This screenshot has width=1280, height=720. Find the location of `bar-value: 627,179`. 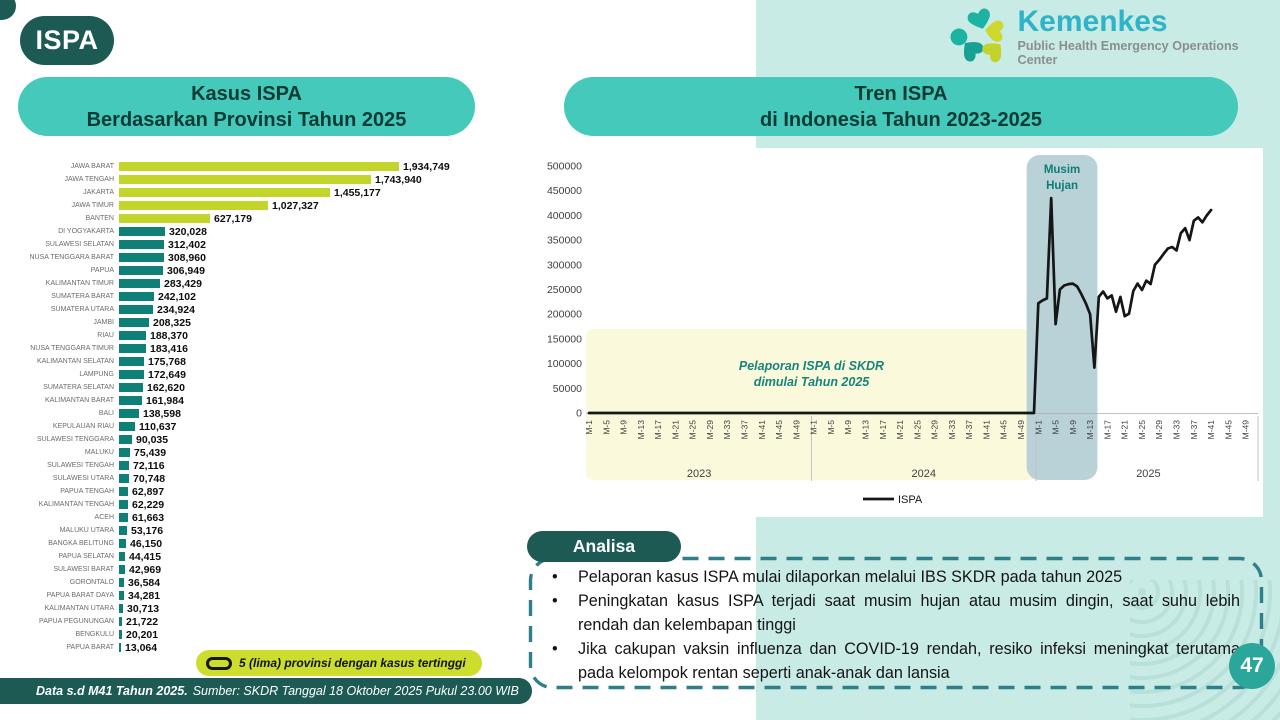

bar-value: 627,179 is located at coordinates (233, 218).